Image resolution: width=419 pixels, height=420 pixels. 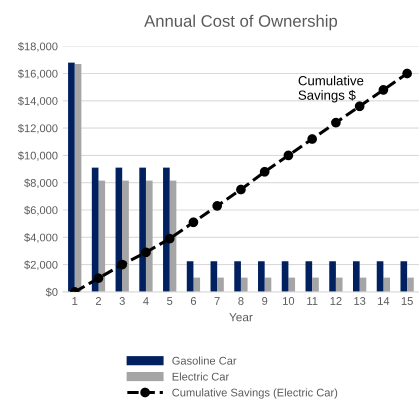 I want to click on x-tick-label: 9, so click(x=265, y=301).